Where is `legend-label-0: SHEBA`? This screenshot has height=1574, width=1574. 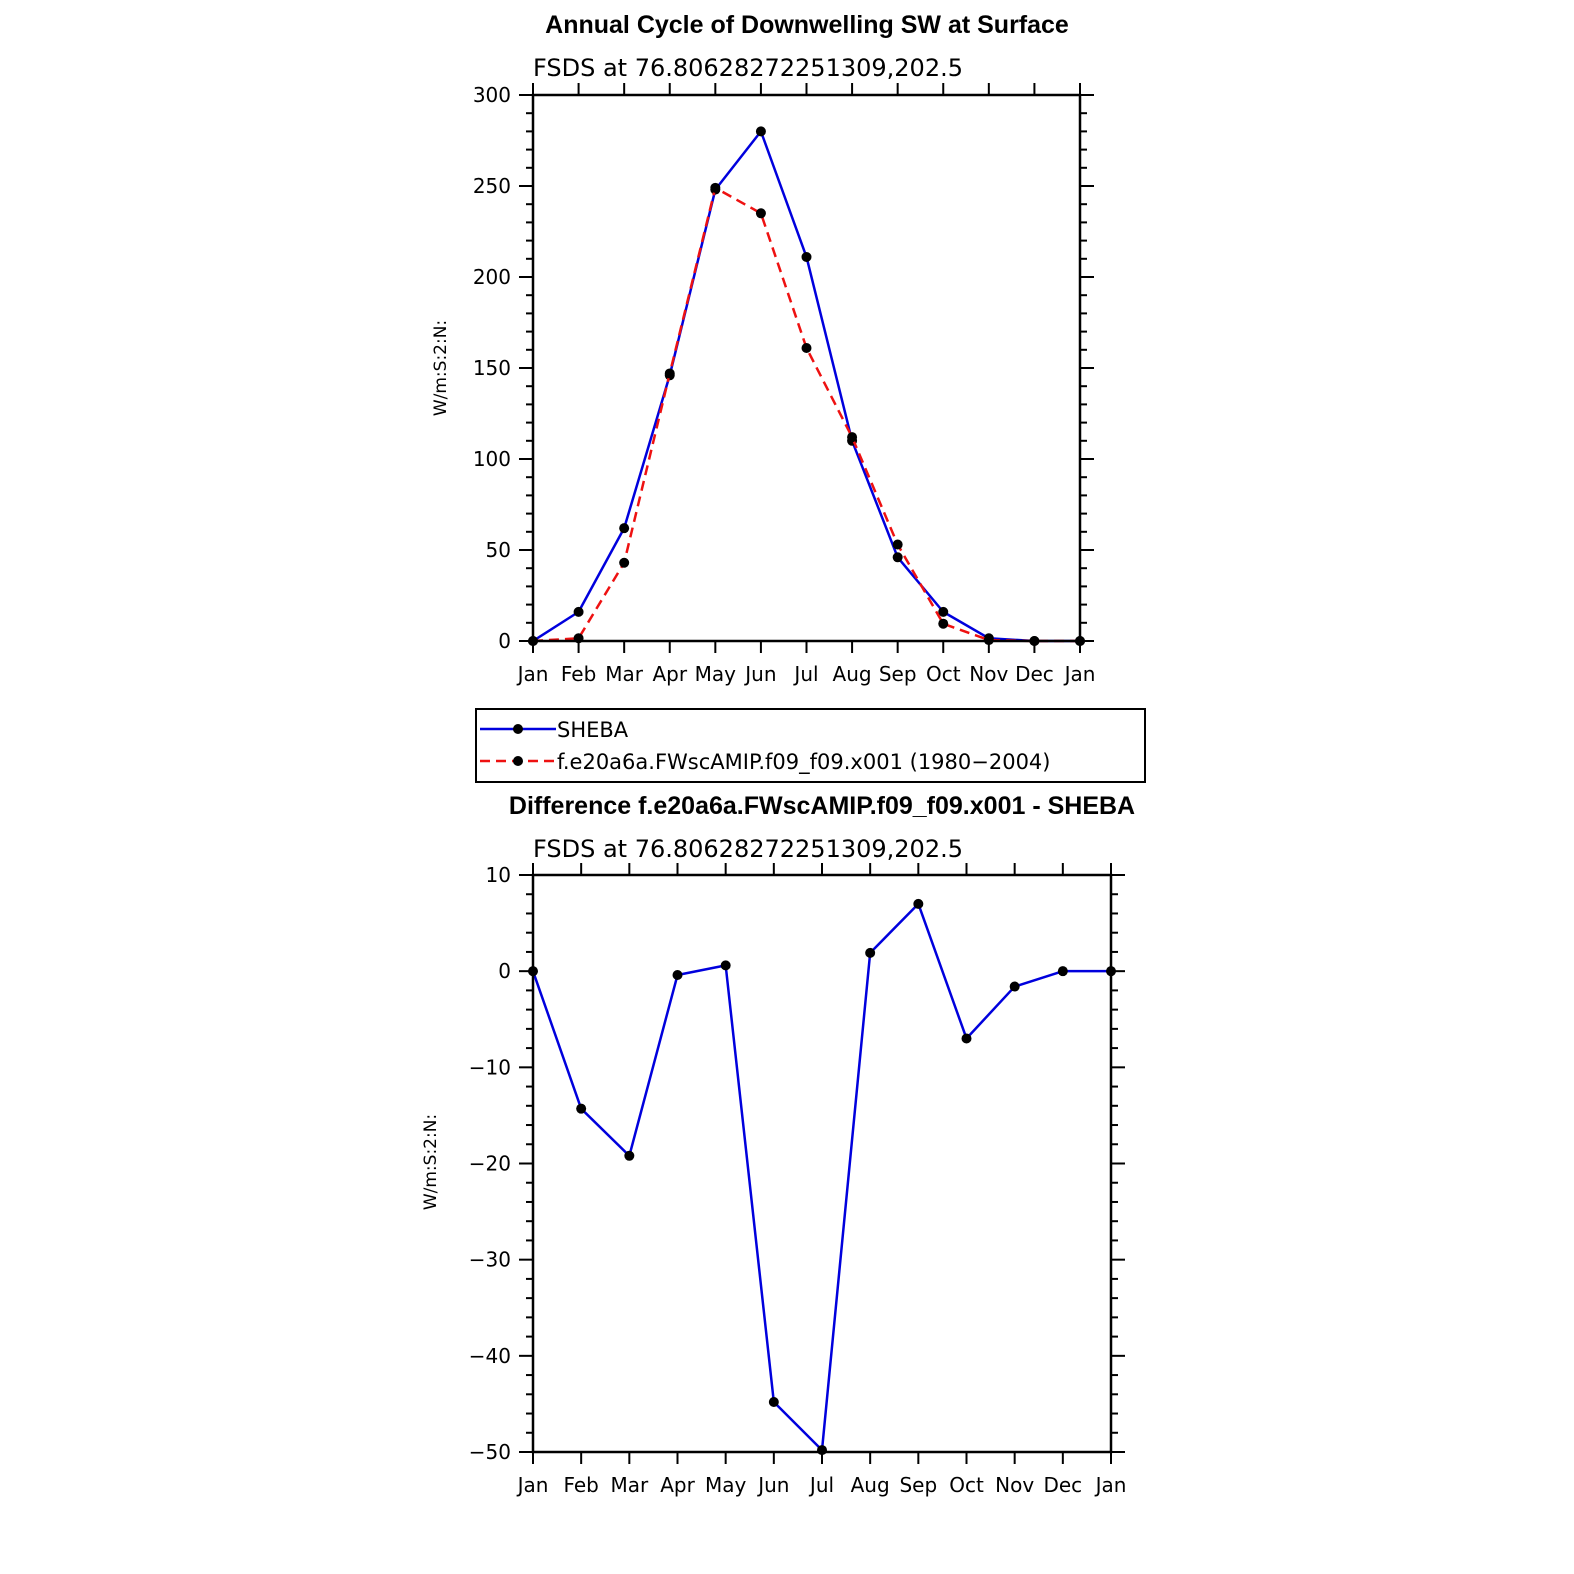 legend-label-0: SHEBA is located at coordinates (593, 730).